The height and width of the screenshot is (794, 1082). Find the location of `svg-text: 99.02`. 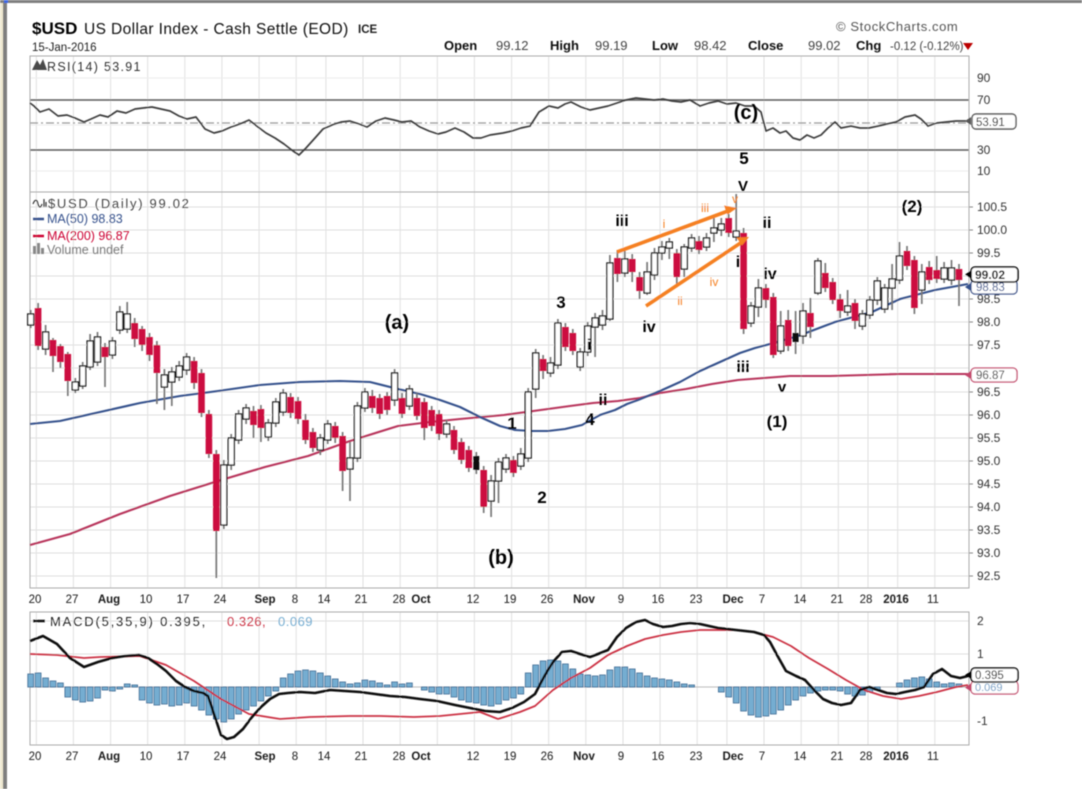

svg-text: 99.02 is located at coordinates (824, 45).